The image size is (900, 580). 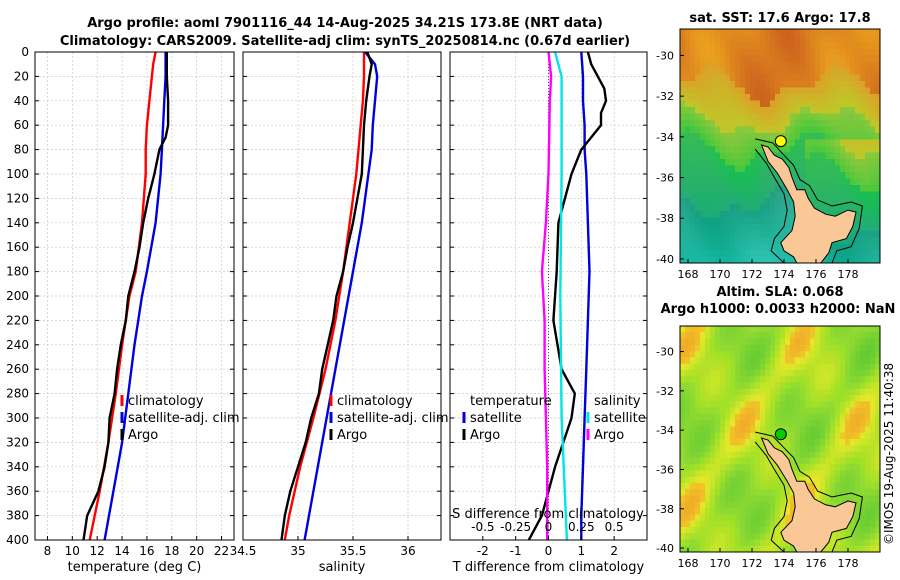 What do you see at coordinates (609, 435) in the screenshot?
I see `legend-s-argo-label: Argo` at bounding box center [609, 435].